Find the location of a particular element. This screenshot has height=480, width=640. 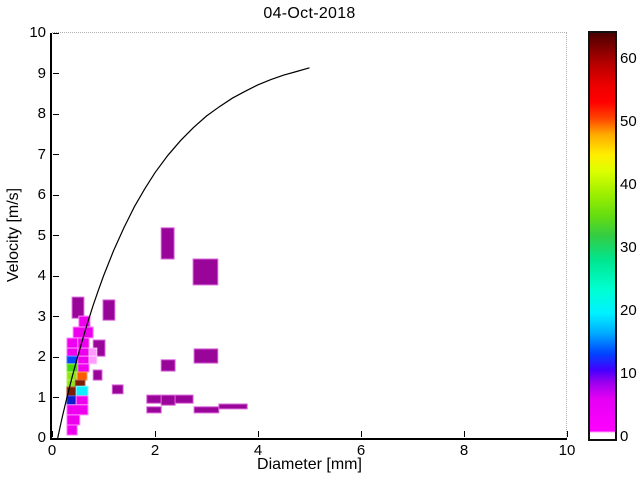

x-axis-label: Diameter [mm] is located at coordinates (309, 464).